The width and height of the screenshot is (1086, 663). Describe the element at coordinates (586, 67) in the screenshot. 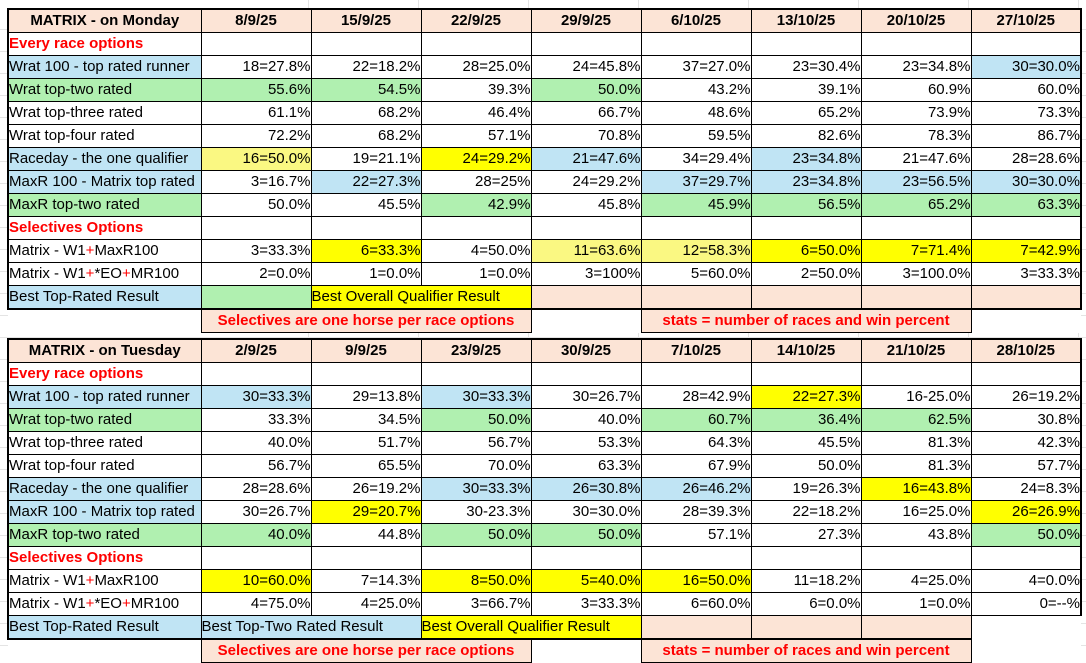

I see `value-cell: 24=45.8%` at that location.